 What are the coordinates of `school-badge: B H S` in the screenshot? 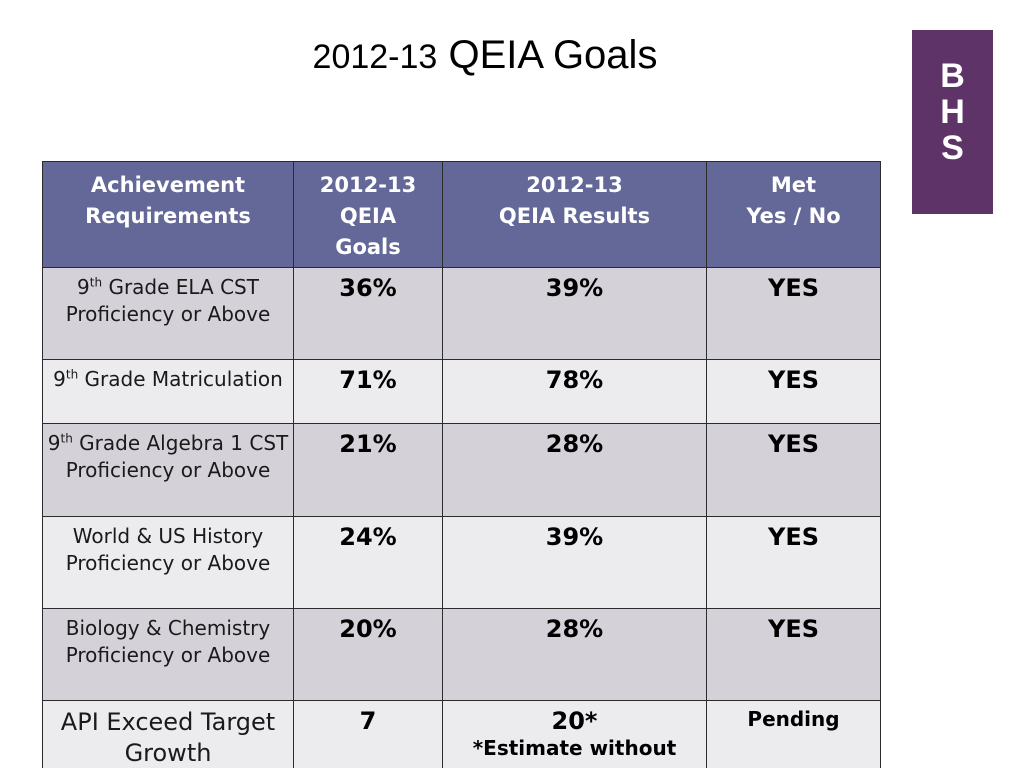 It's located at (952, 122).